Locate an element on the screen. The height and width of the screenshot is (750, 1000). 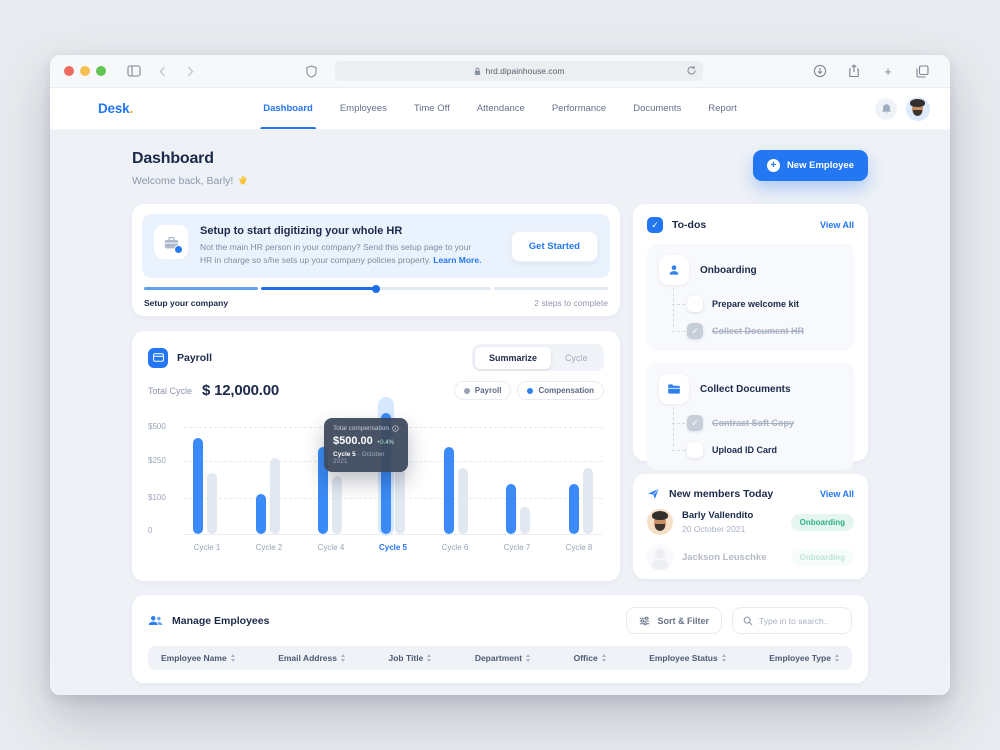
nav-tab-attendance: Attendance is located at coordinates (500, 108).